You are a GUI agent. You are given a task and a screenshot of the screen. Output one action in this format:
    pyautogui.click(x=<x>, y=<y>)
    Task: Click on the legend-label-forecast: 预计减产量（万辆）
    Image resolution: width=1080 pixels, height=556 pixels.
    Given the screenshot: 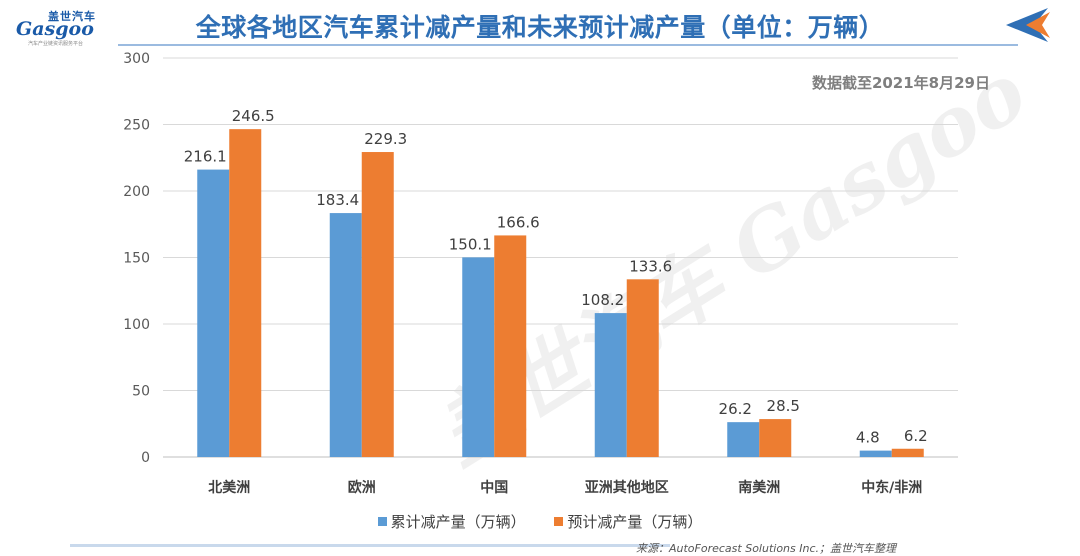 What is the action you would take?
    pyautogui.click(x=635, y=522)
    